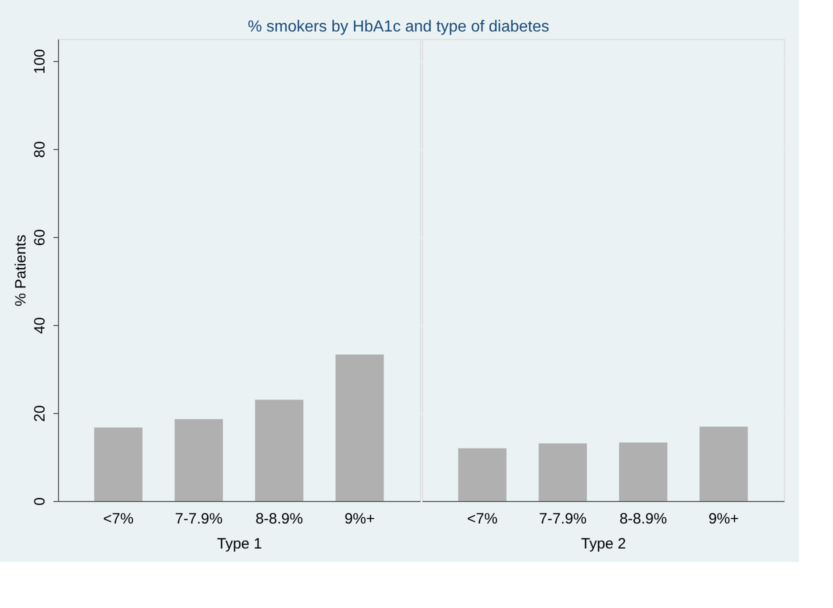 The width and height of the screenshot is (833, 608). What do you see at coordinates (40, 149) in the screenshot?
I see `y-tick-label: 80` at bounding box center [40, 149].